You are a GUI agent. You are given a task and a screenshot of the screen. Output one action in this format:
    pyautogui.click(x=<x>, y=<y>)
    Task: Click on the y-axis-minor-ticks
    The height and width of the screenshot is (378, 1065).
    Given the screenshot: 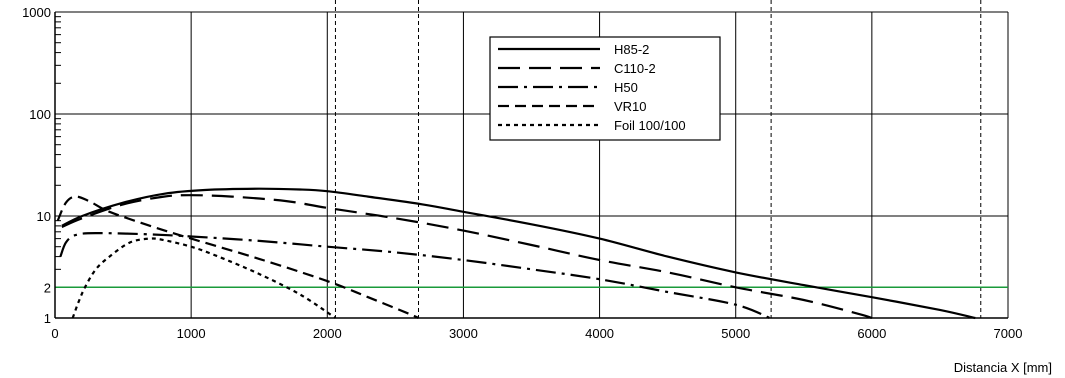 What is the action you would take?
    pyautogui.click(x=58, y=152)
    